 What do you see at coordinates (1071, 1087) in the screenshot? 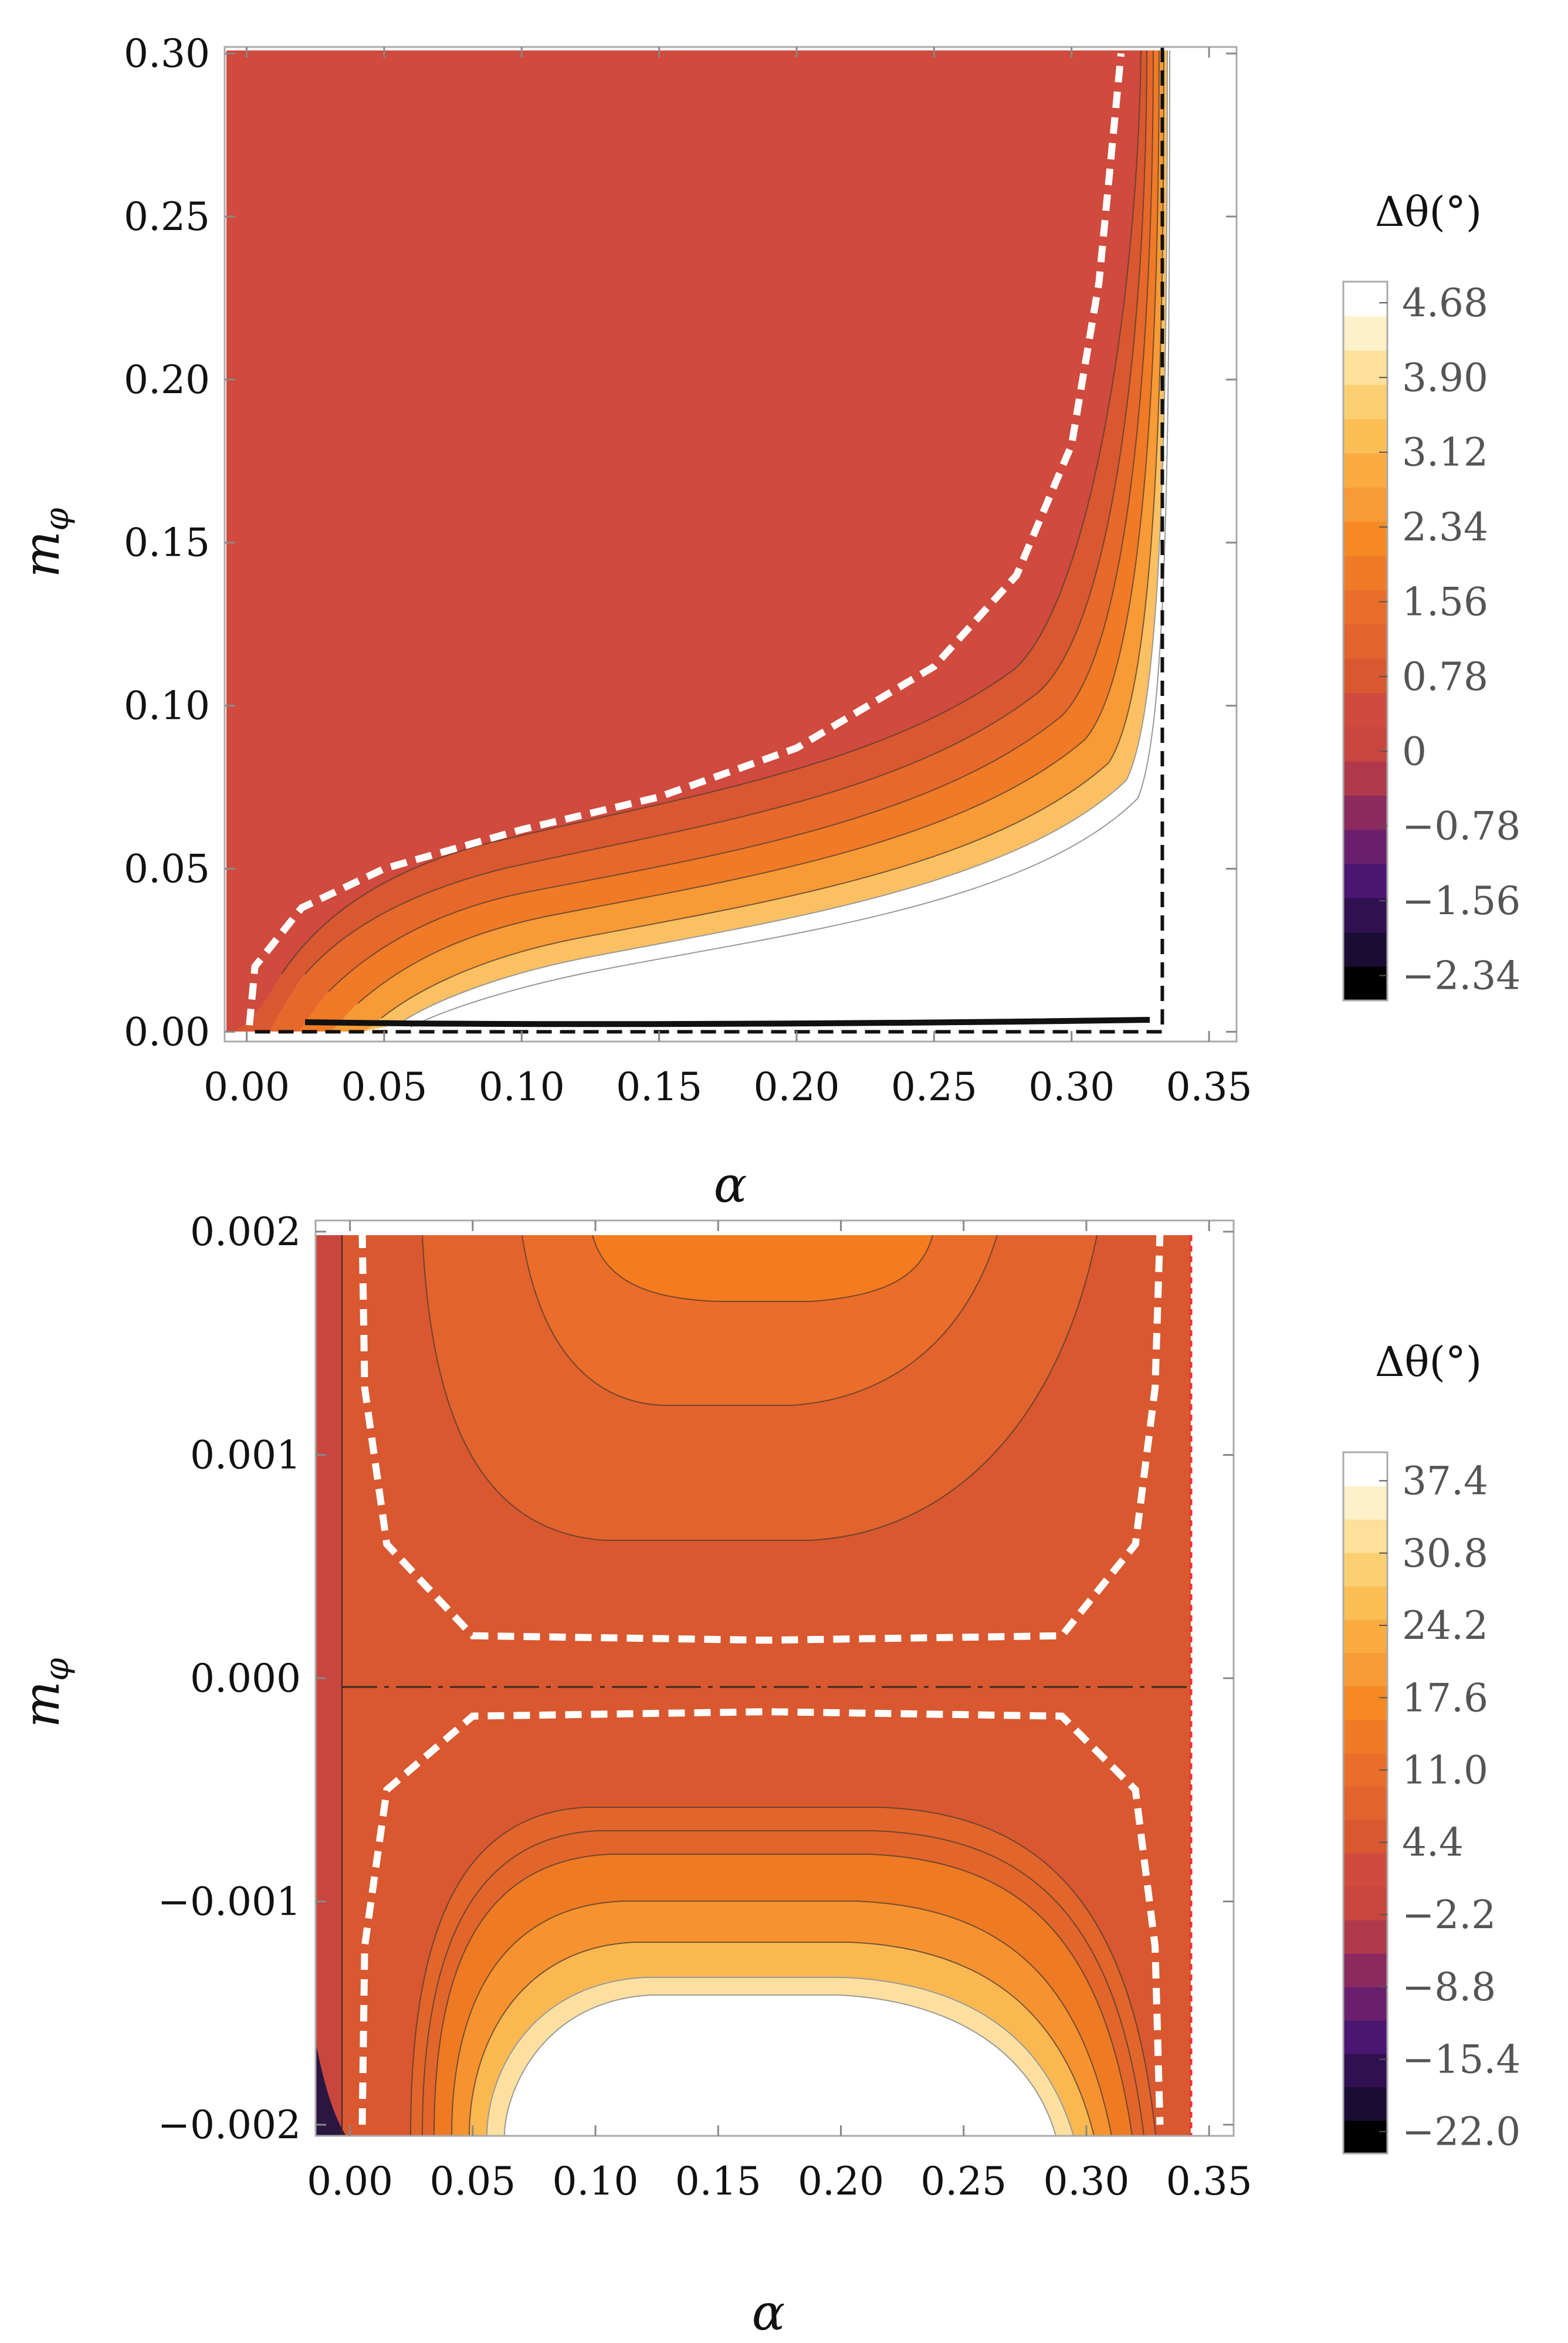
I see `top-x-tick-label: 0.30` at bounding box center [1071, 1087].